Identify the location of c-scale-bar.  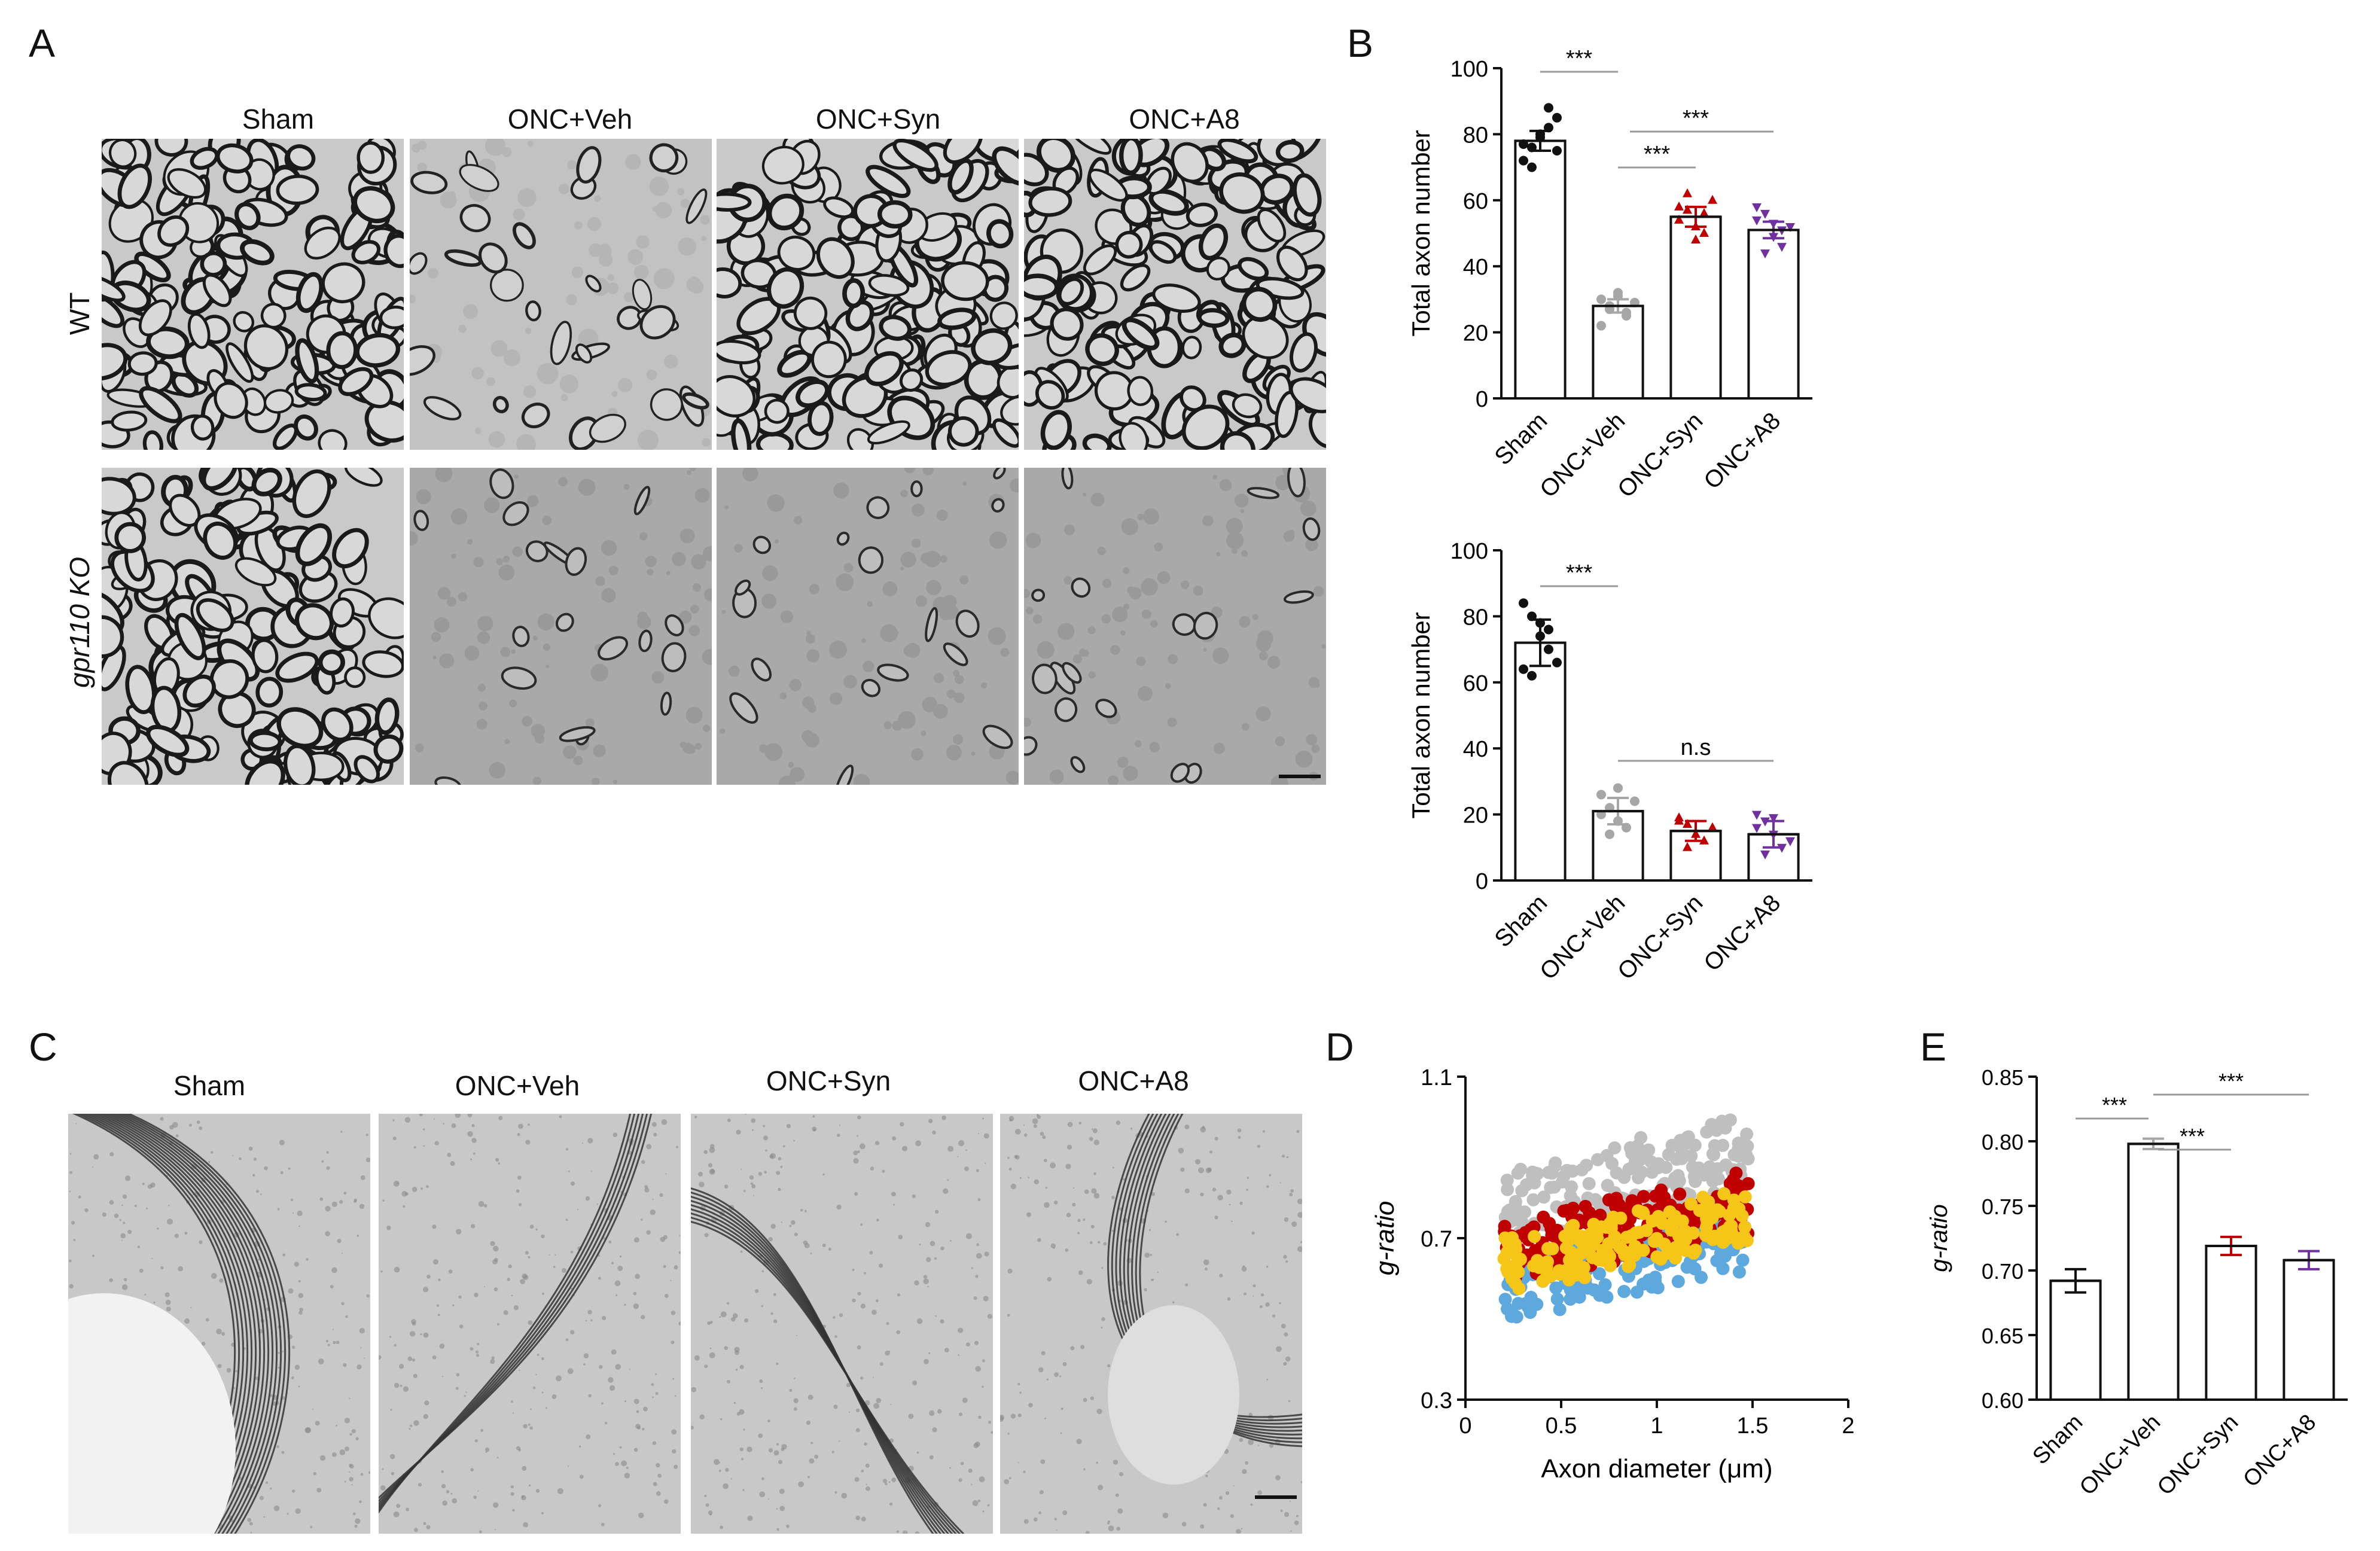
(1276, 1497).